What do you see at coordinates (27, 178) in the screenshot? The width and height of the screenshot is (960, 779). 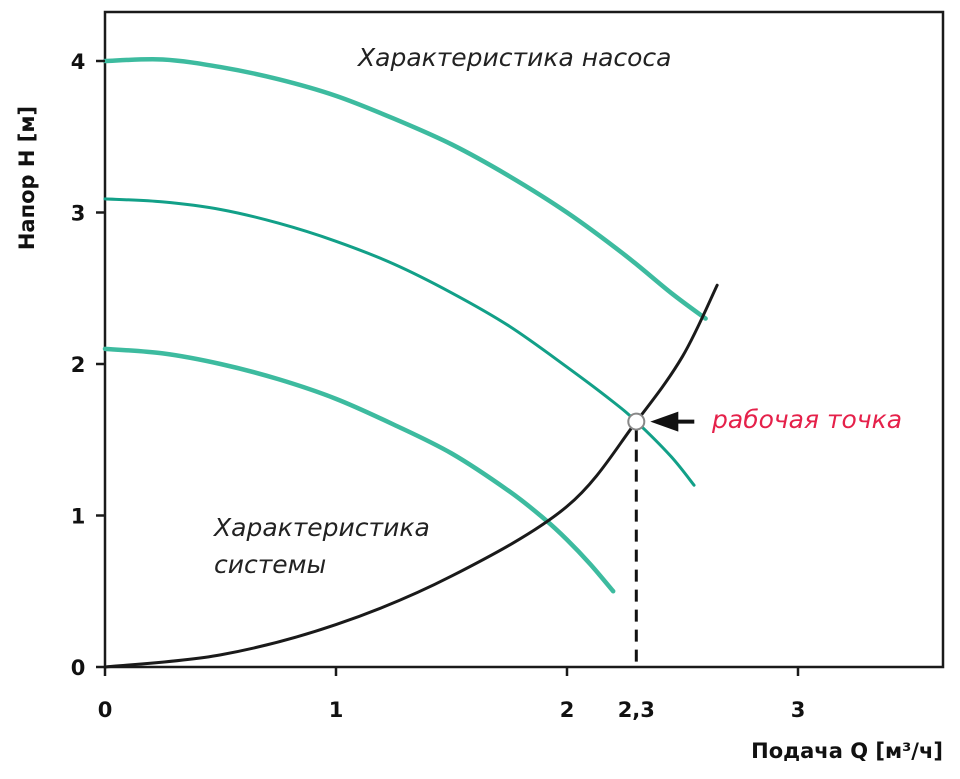 I see `y-axis-label: Напор H [м]` at bounding box center [27, 178].